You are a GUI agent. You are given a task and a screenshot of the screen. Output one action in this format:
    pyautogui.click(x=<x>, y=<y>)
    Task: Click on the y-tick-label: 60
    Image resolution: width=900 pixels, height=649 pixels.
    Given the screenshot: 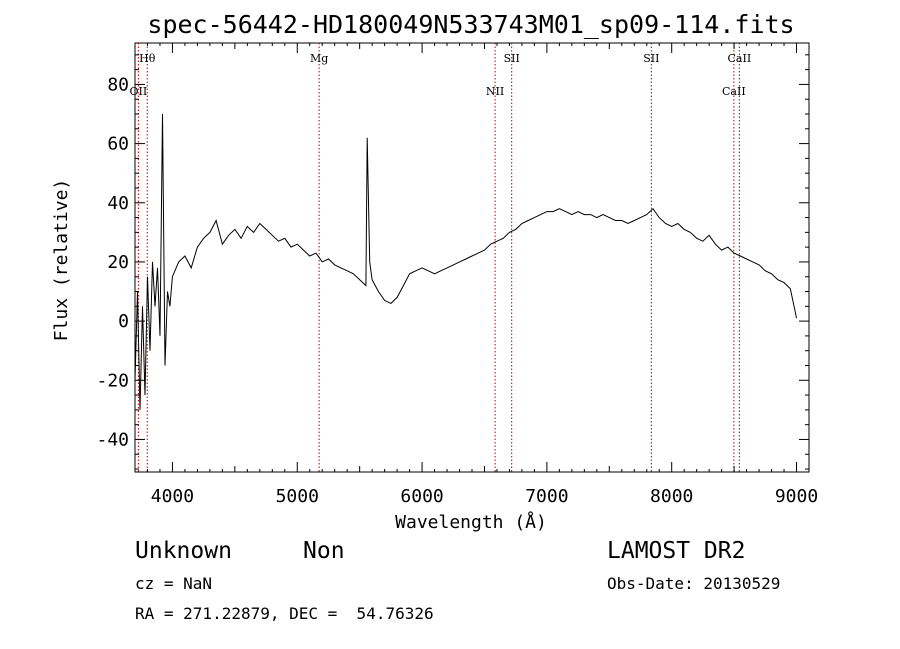 What is the action you would take?
    pyautogui.click(x=118, y=144)
    